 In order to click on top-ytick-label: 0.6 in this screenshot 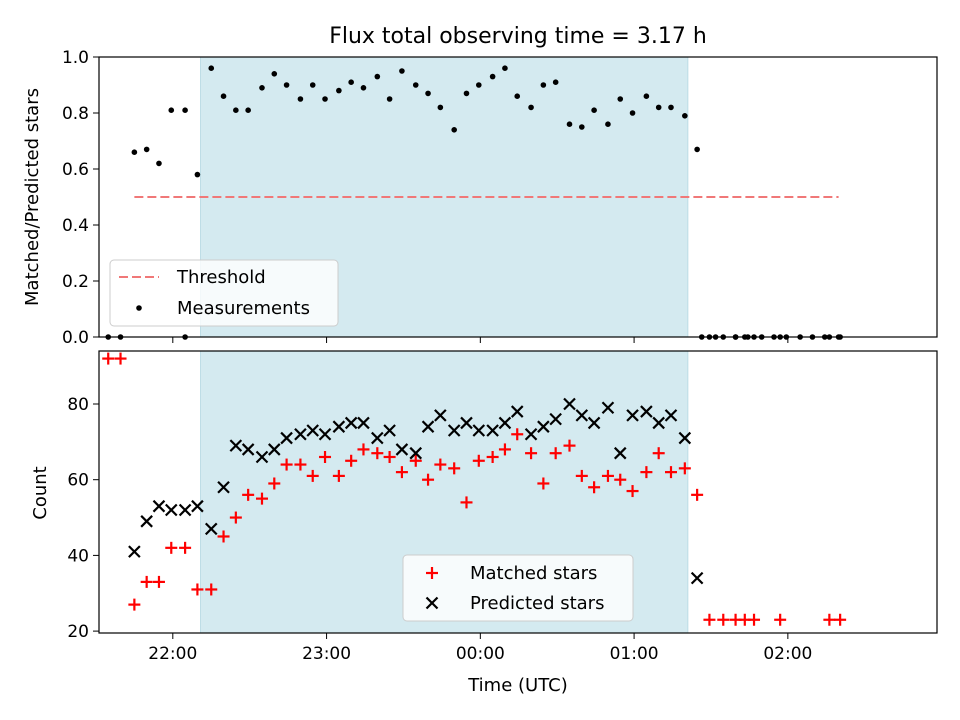, I will do `click(75, 170)`.